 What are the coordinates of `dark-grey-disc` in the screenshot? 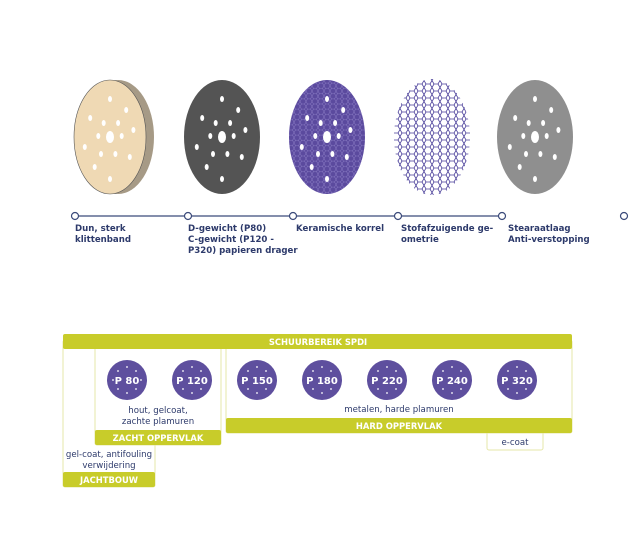 It's located at (222, 137).